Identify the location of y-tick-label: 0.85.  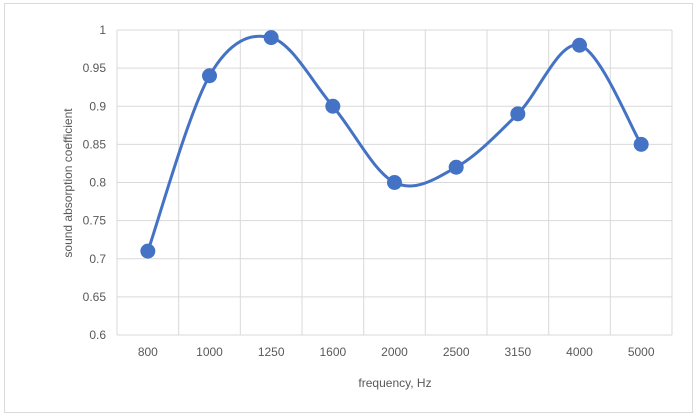
(95, 144).